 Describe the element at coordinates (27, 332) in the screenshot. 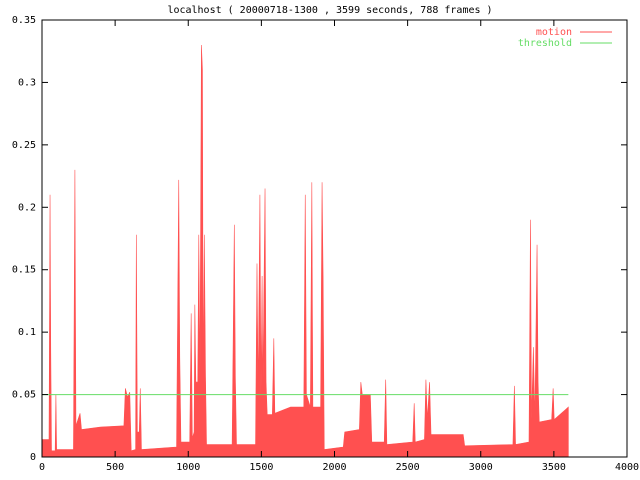

I see `y-tick-label: 0.1` at that location.